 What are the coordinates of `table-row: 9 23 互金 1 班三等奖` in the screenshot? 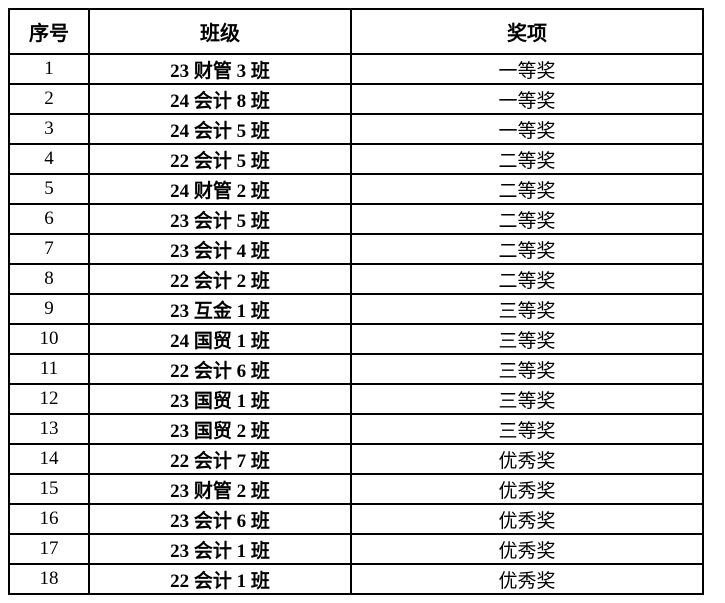 It's located at (356, 309).